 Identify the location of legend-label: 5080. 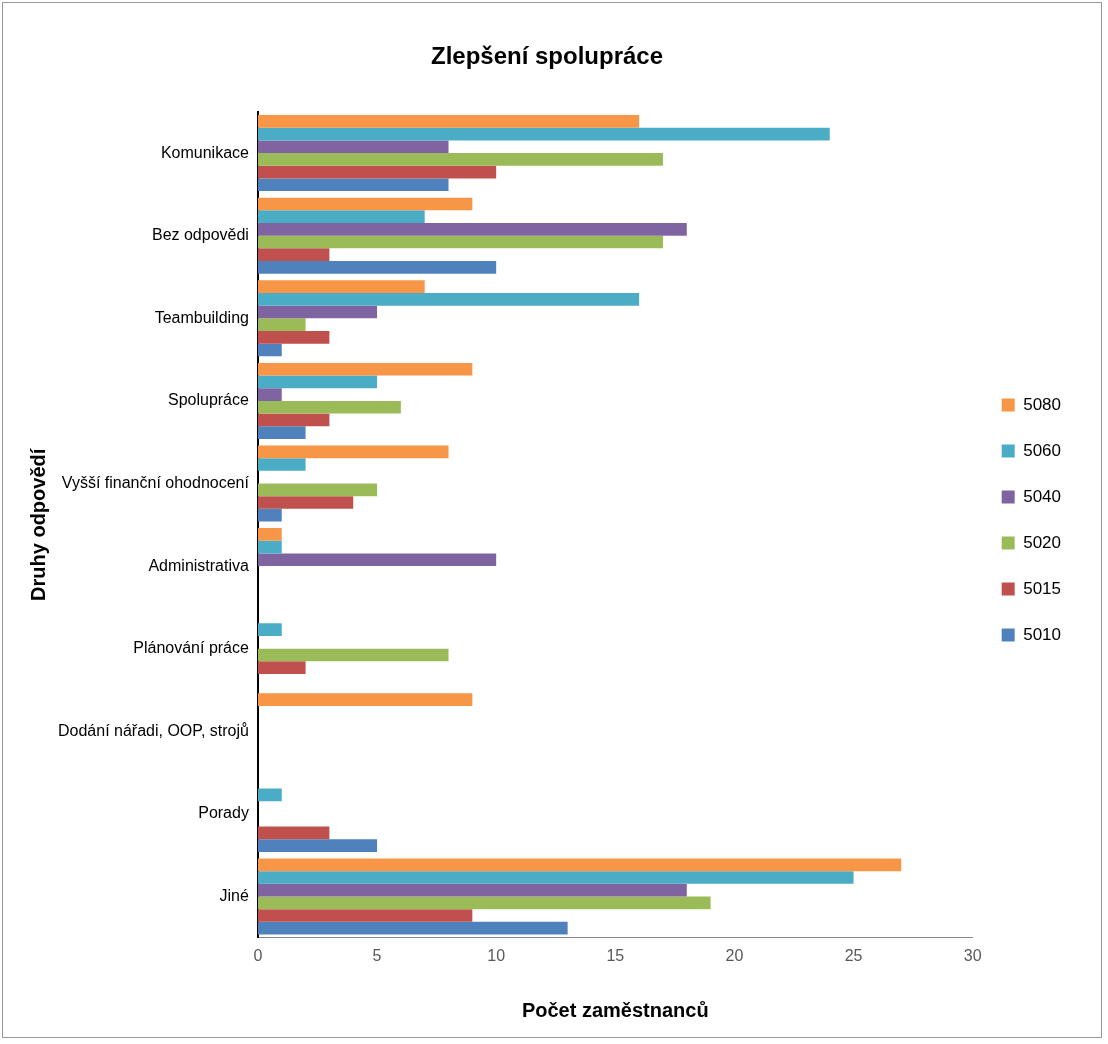
(1042, 404).